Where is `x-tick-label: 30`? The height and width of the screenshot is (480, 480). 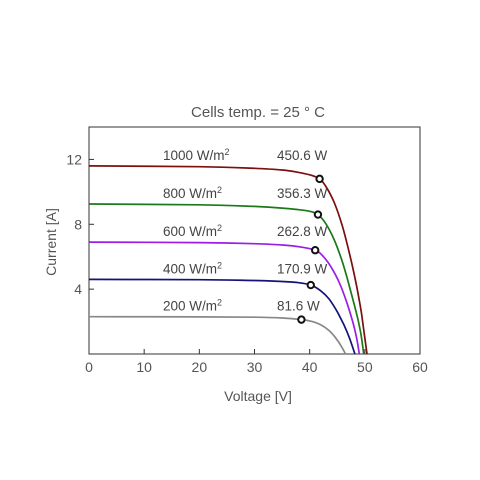 x-tick-label: 30 is located at coordinates (255, 367).